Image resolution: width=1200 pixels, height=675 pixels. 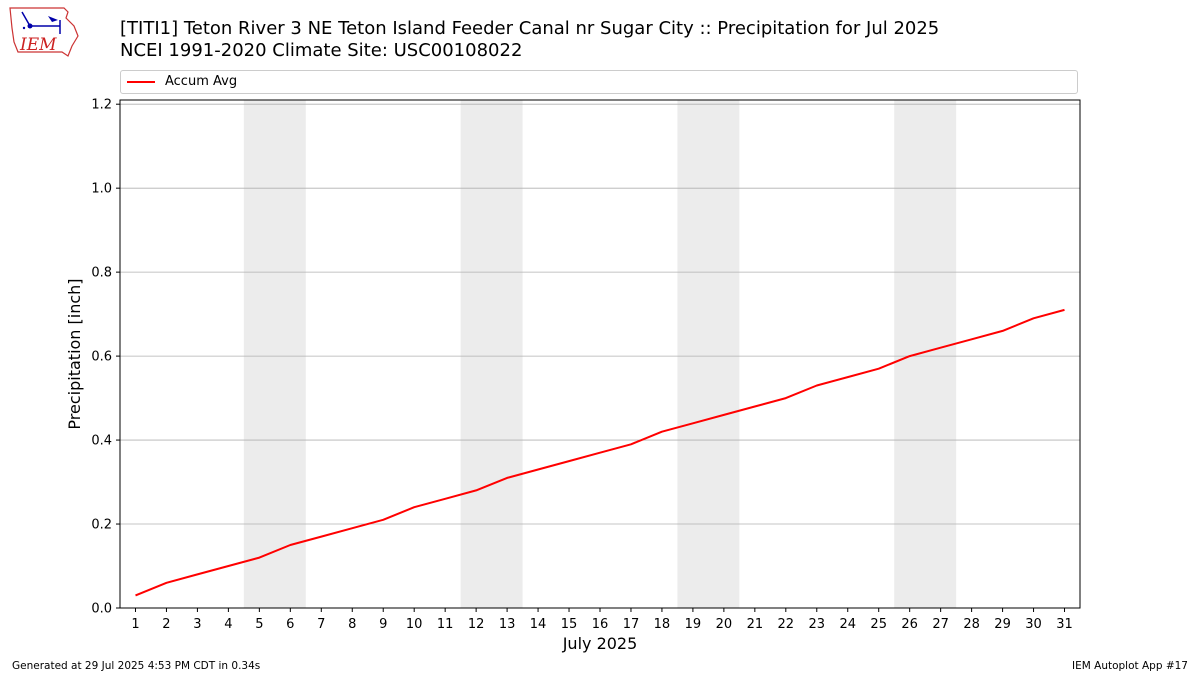 What do you see at coordinates (101, 357) in the screenshot?
I see `y-tick-label: 0.6` at bounding box center [101, 357].